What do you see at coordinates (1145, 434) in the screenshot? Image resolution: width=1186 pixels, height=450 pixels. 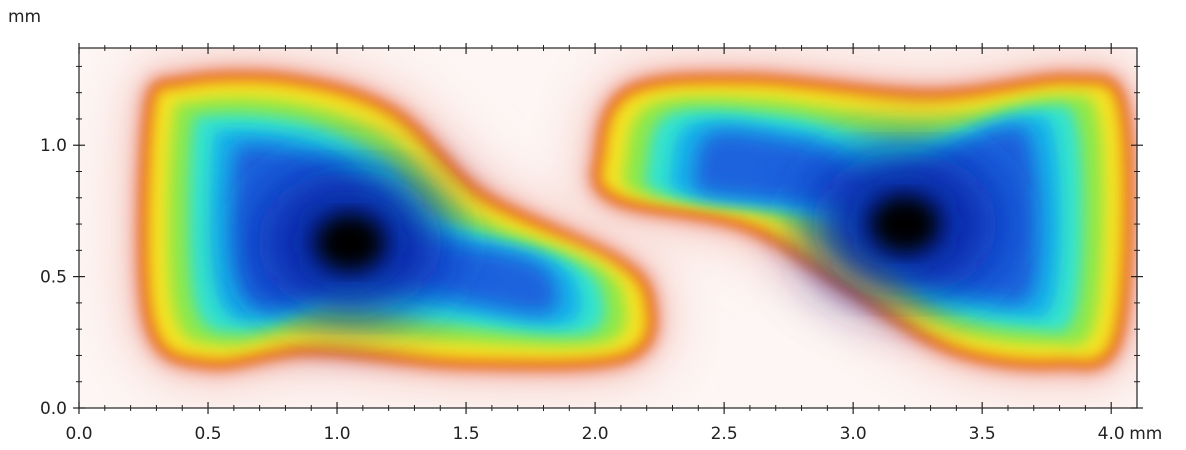 I see `x-axis-unit: mm` at bounding box center [1145, 434].